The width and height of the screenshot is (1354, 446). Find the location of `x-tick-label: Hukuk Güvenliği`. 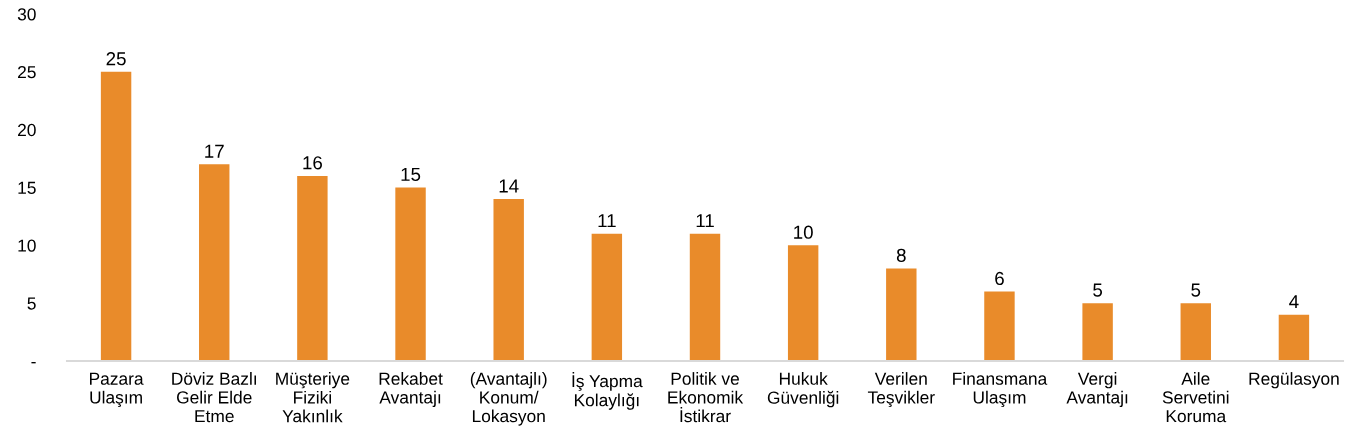

x-tick-label: Hukuk Güvenliği is located at coordinates (803, 390).